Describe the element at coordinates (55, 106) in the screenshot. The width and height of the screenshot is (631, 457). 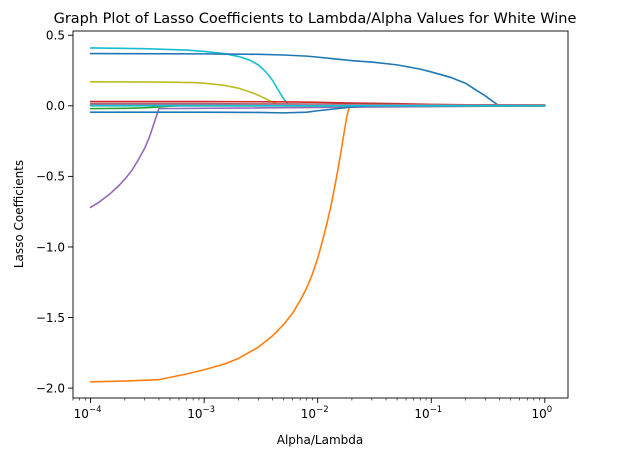
I see `y-tick-label: 0.0` at that location.